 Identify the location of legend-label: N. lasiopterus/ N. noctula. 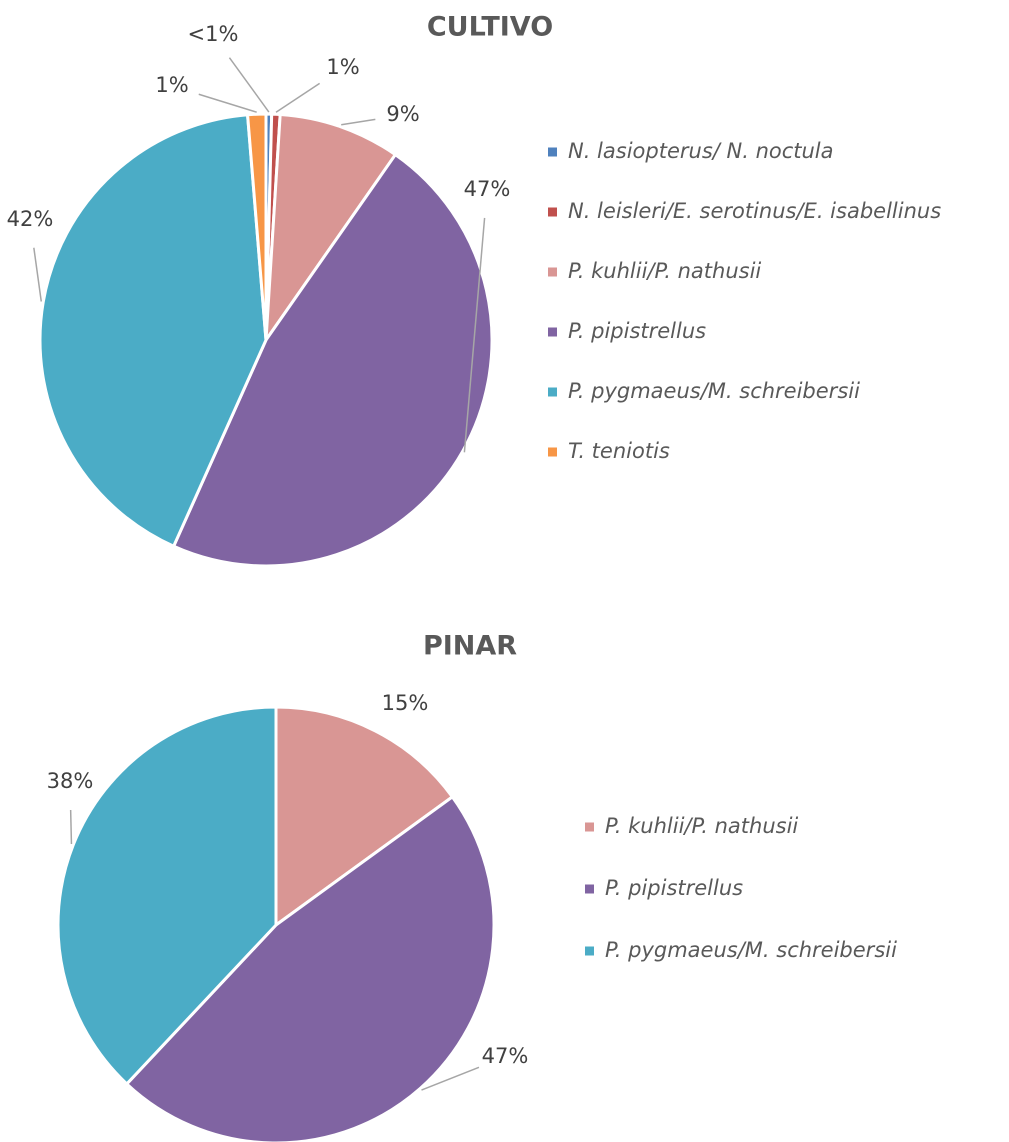
(701, 151).